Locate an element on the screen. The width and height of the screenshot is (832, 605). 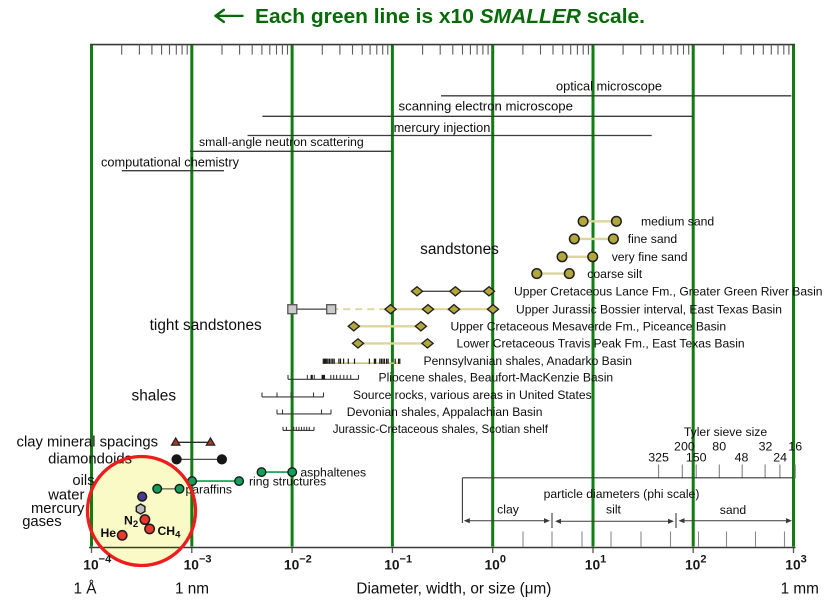
svg-text: ring structures is located at coordinates (287, 481).